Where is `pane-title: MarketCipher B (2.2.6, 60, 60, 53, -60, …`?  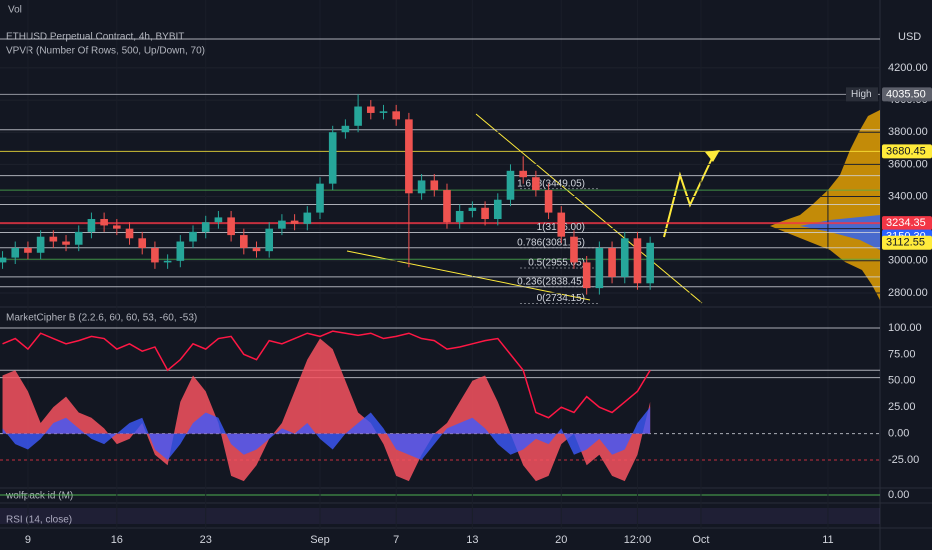 pane-title: MarketCipher B (2.2.6, 60, 60, 53, -60, … is located at coordinates (101, 318).